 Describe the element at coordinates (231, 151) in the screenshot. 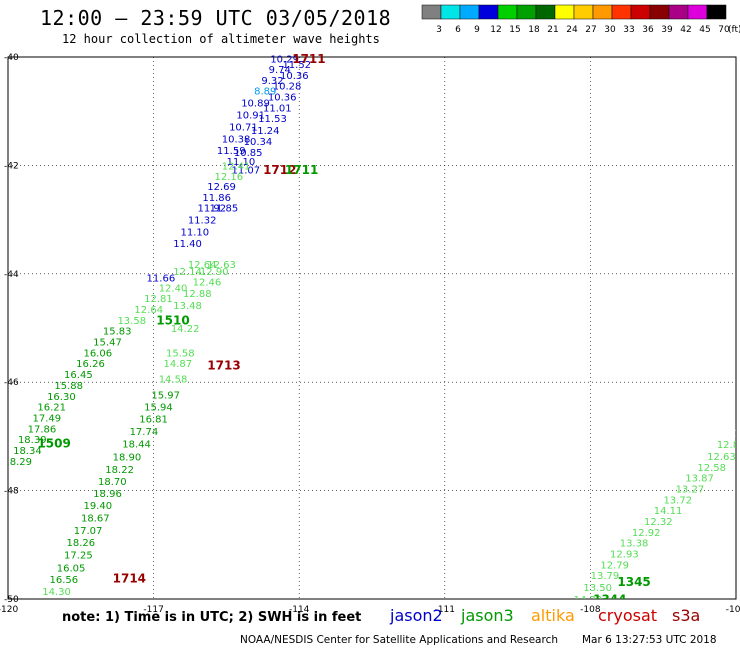

I see `swh-value-jason2: 11.59` at that location.